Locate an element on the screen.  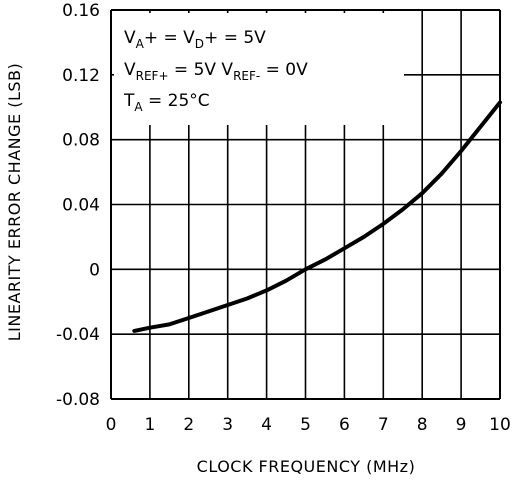
annotation-line-3: TA = 25°C is located at coordinates (166, 102).